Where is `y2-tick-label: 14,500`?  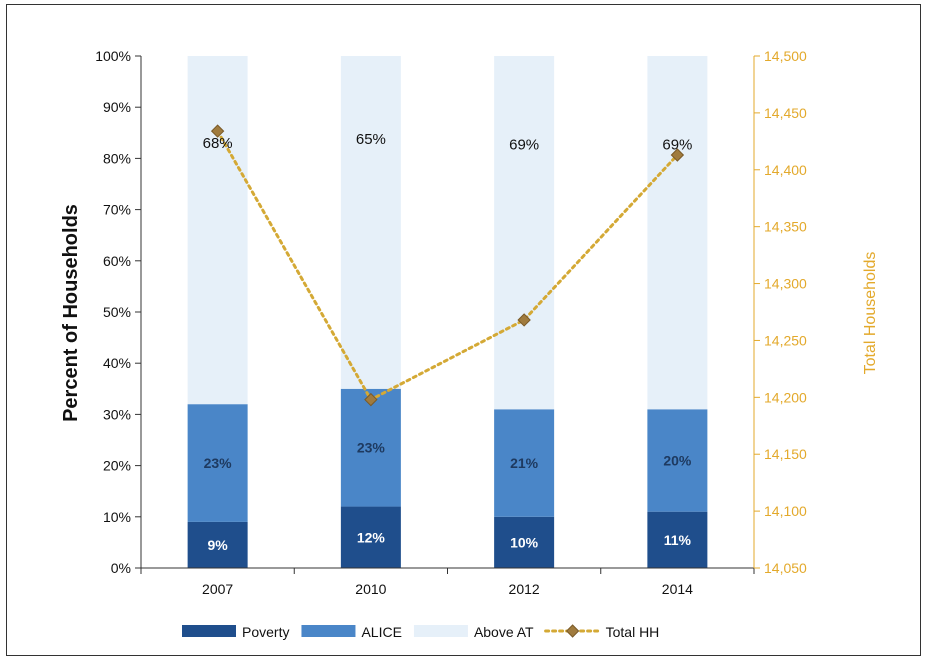 y2-tick-label: 14,500 is located at coordinates (785, 56).